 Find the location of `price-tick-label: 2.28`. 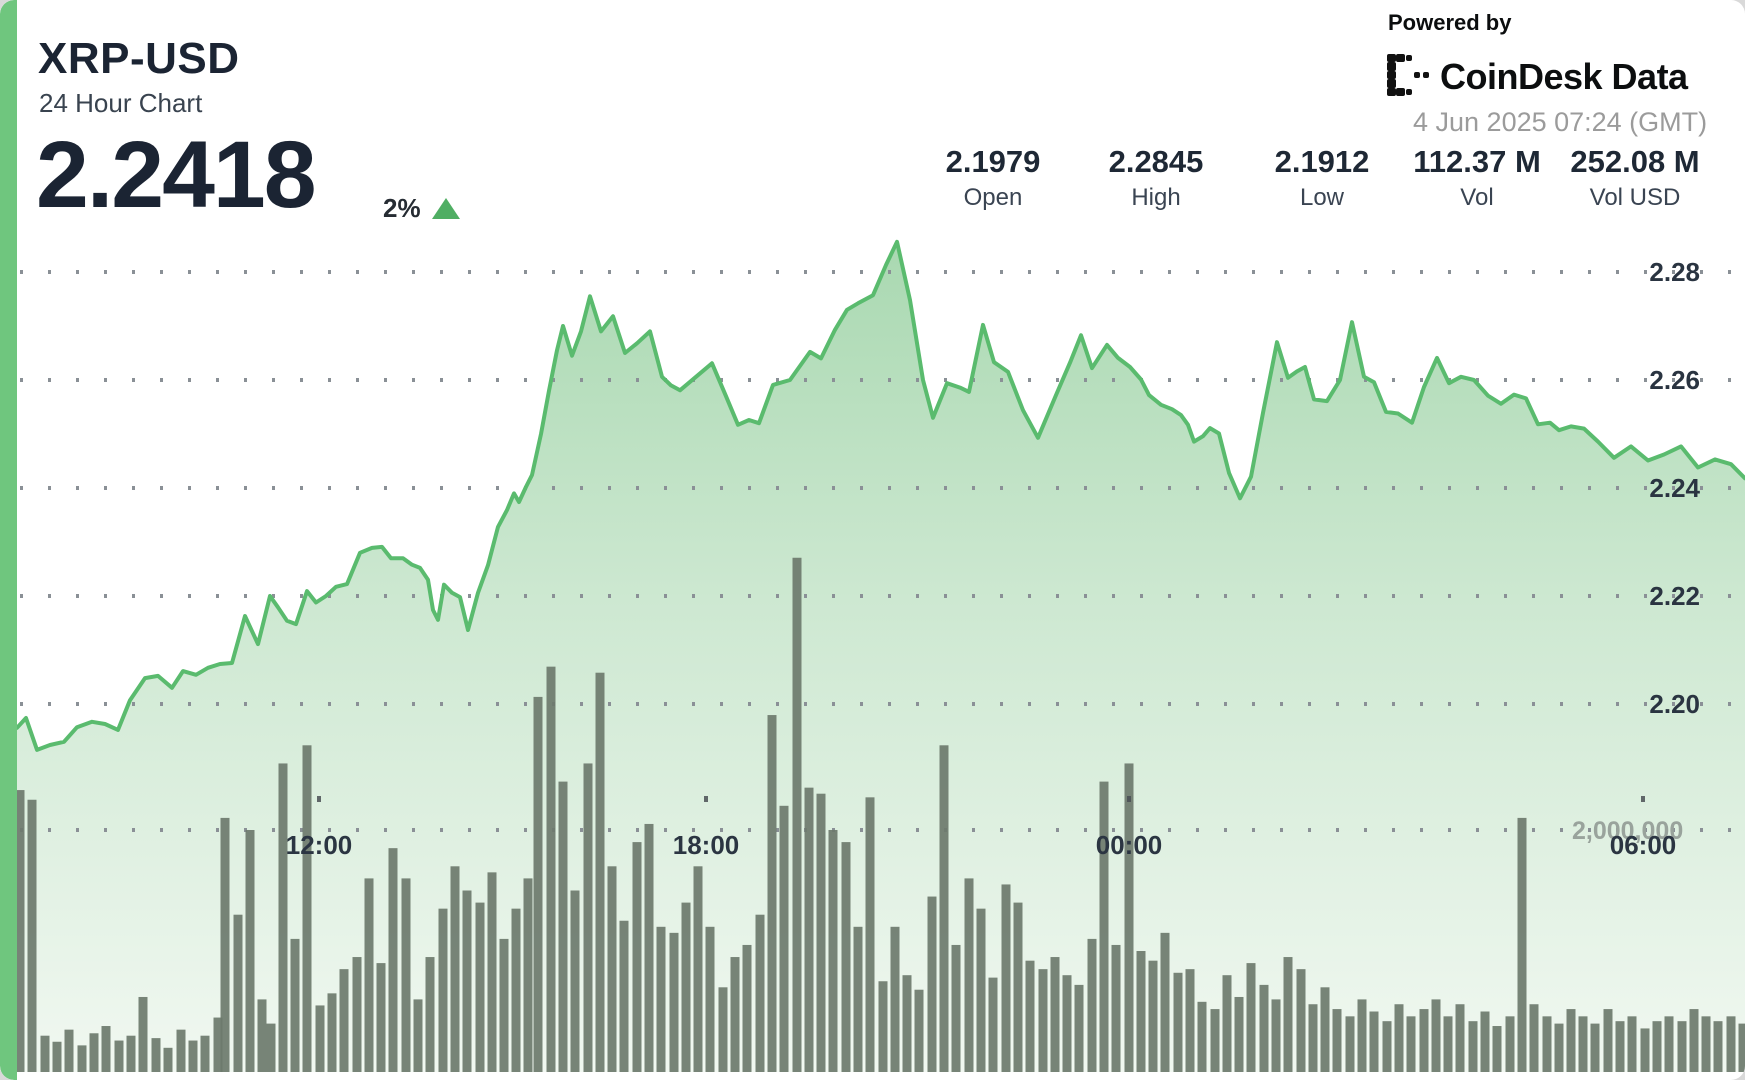

price-tick-label: 2.28 is located at coordinates (1674, 272).